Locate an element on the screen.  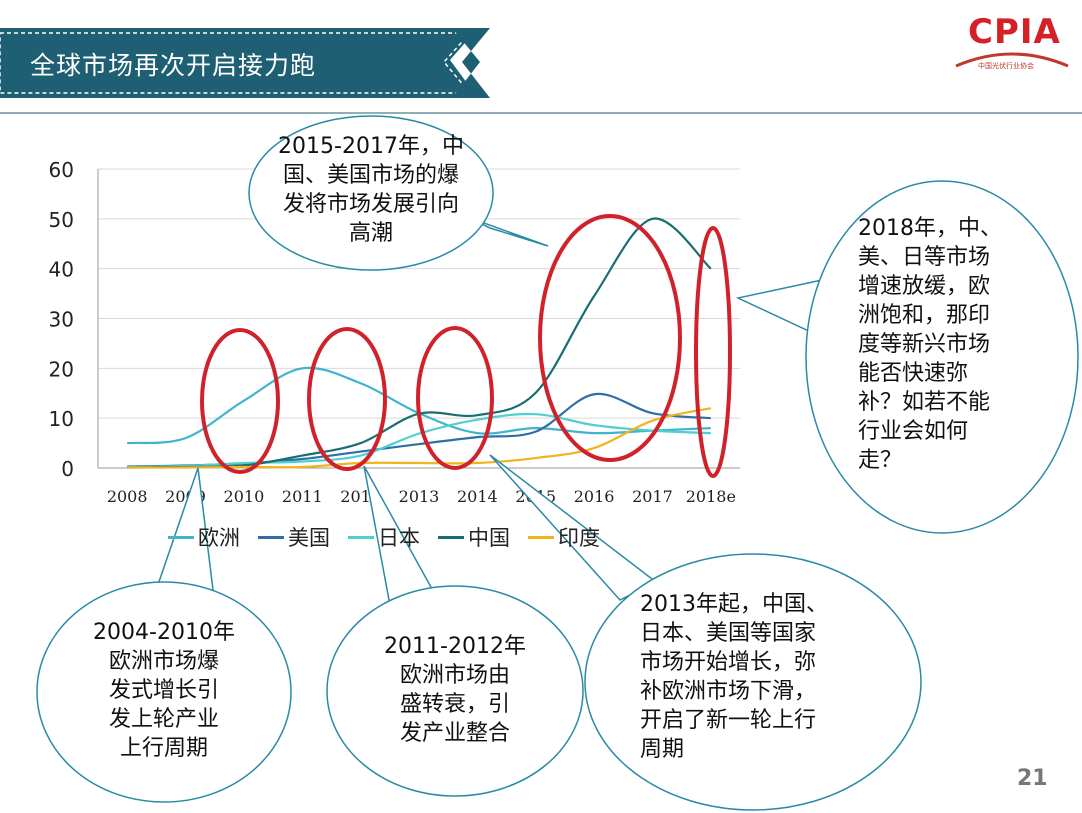
x-tick-label: 2010 is located at coordinates (244, 496).